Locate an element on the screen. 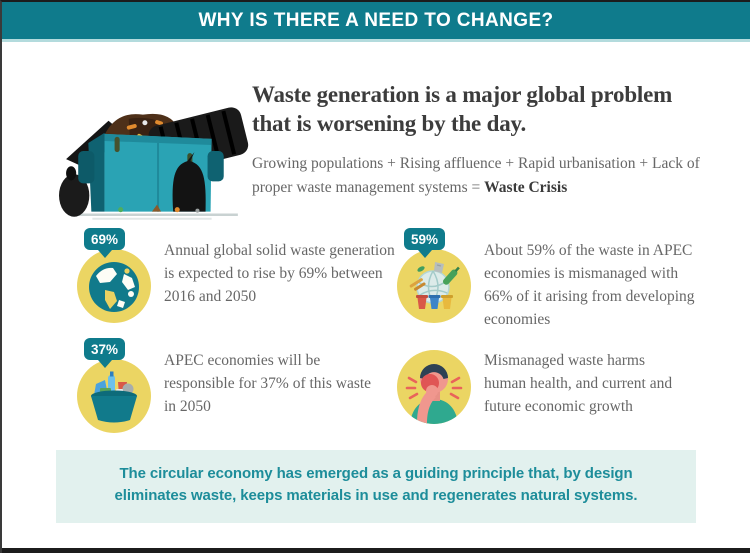 The image size is (750, 553). stat-apec-responsibility: 37% APEC economies will be res is located at coordinates (237, 385).